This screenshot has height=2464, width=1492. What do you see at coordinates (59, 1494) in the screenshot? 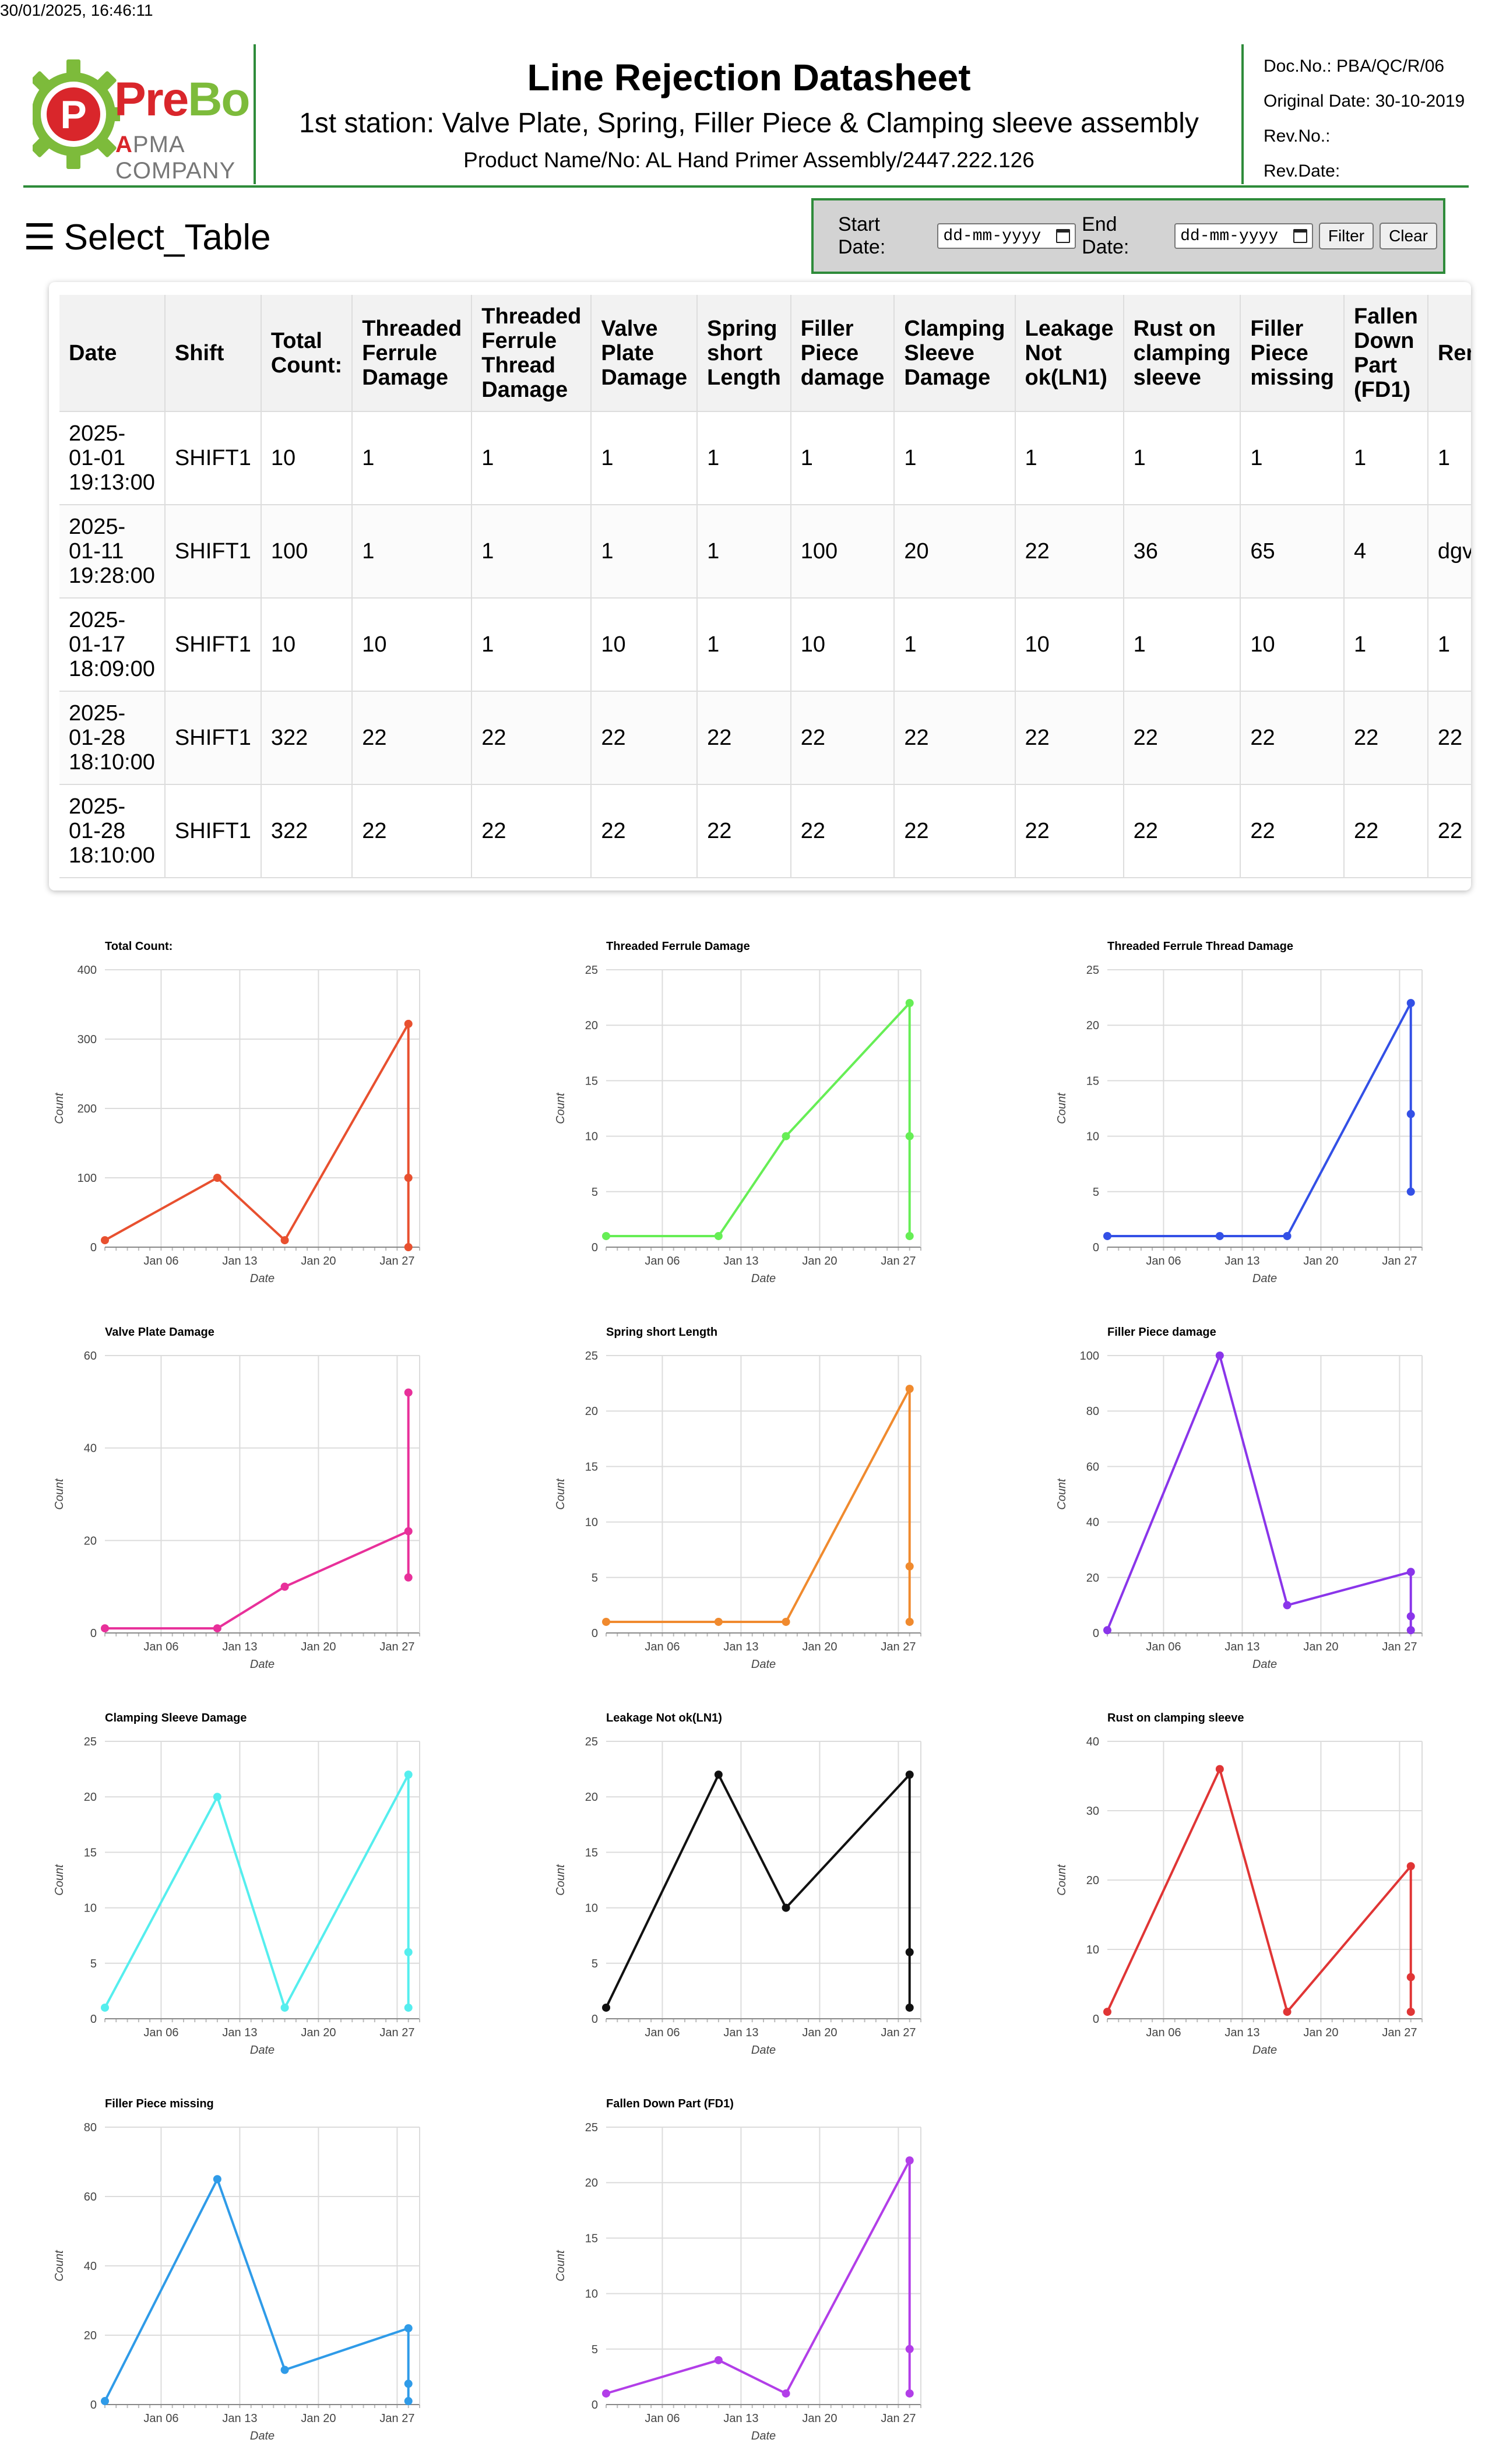
I see `y-axis-label: Count` at bounding box center [59, 1494].